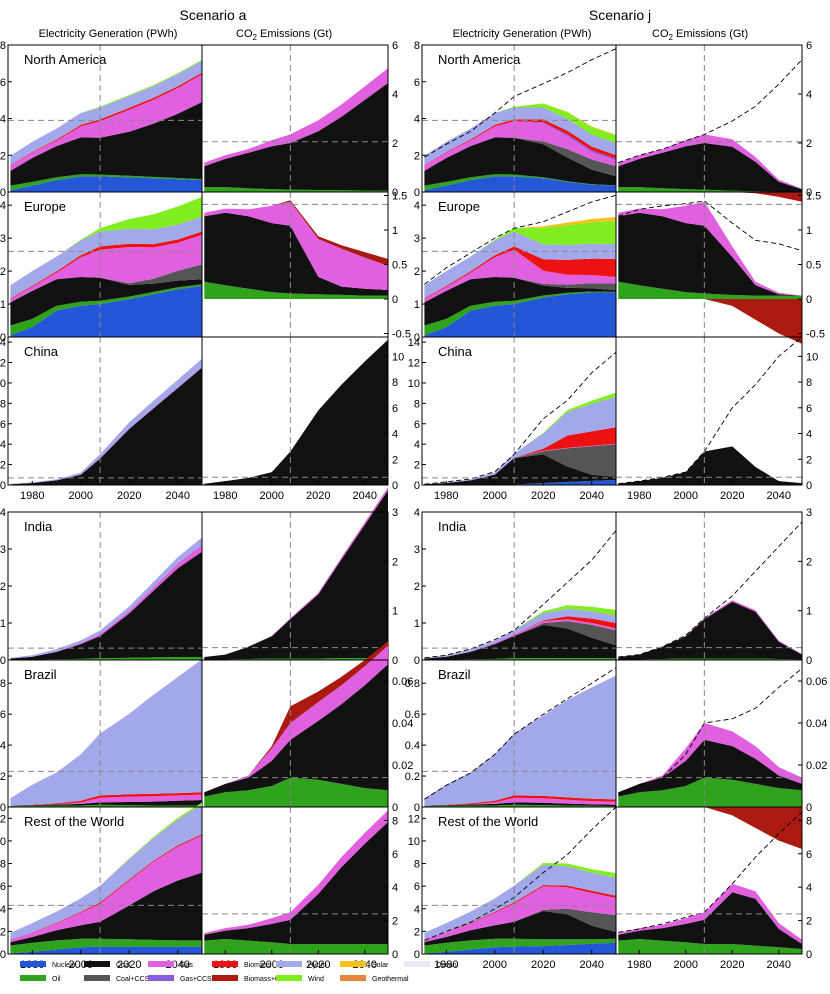 This screenshot has height=994, width=830. Describe the element at coordinates (813, 196) in the screenshot. I see `co2-tick-label: 1.5` at that location.